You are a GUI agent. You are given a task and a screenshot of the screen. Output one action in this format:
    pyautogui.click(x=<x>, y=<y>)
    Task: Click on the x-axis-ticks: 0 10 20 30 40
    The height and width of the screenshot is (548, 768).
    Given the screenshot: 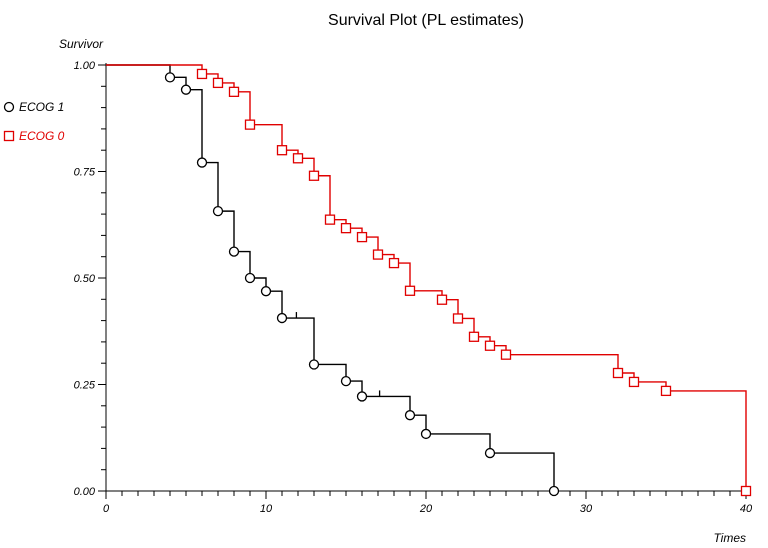 What is the action you would take?
    pyautogui.click(x=428, y=503)
    